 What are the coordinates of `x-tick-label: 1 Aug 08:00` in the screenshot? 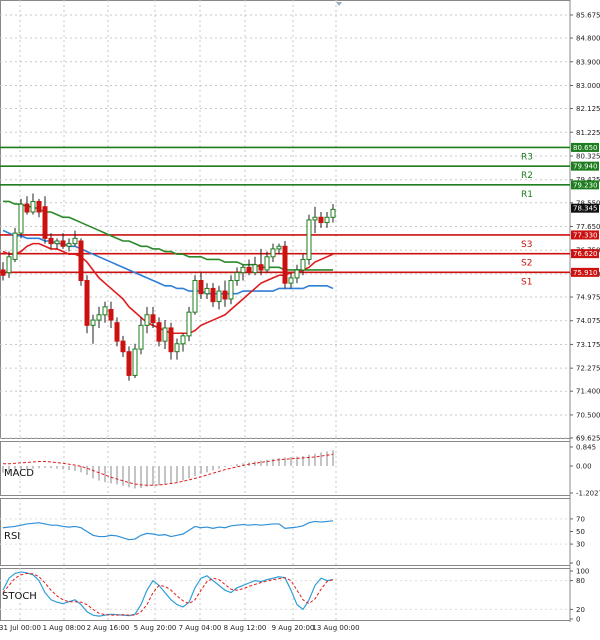 It's located at (64, 628).